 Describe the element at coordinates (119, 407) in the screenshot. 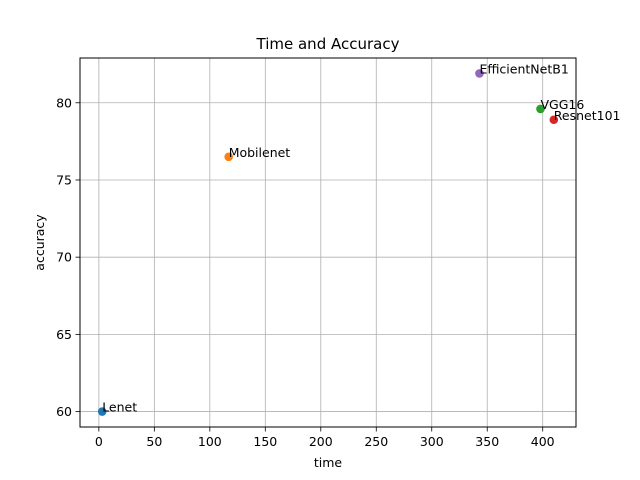

I see `point-label: Lenet` at that location.